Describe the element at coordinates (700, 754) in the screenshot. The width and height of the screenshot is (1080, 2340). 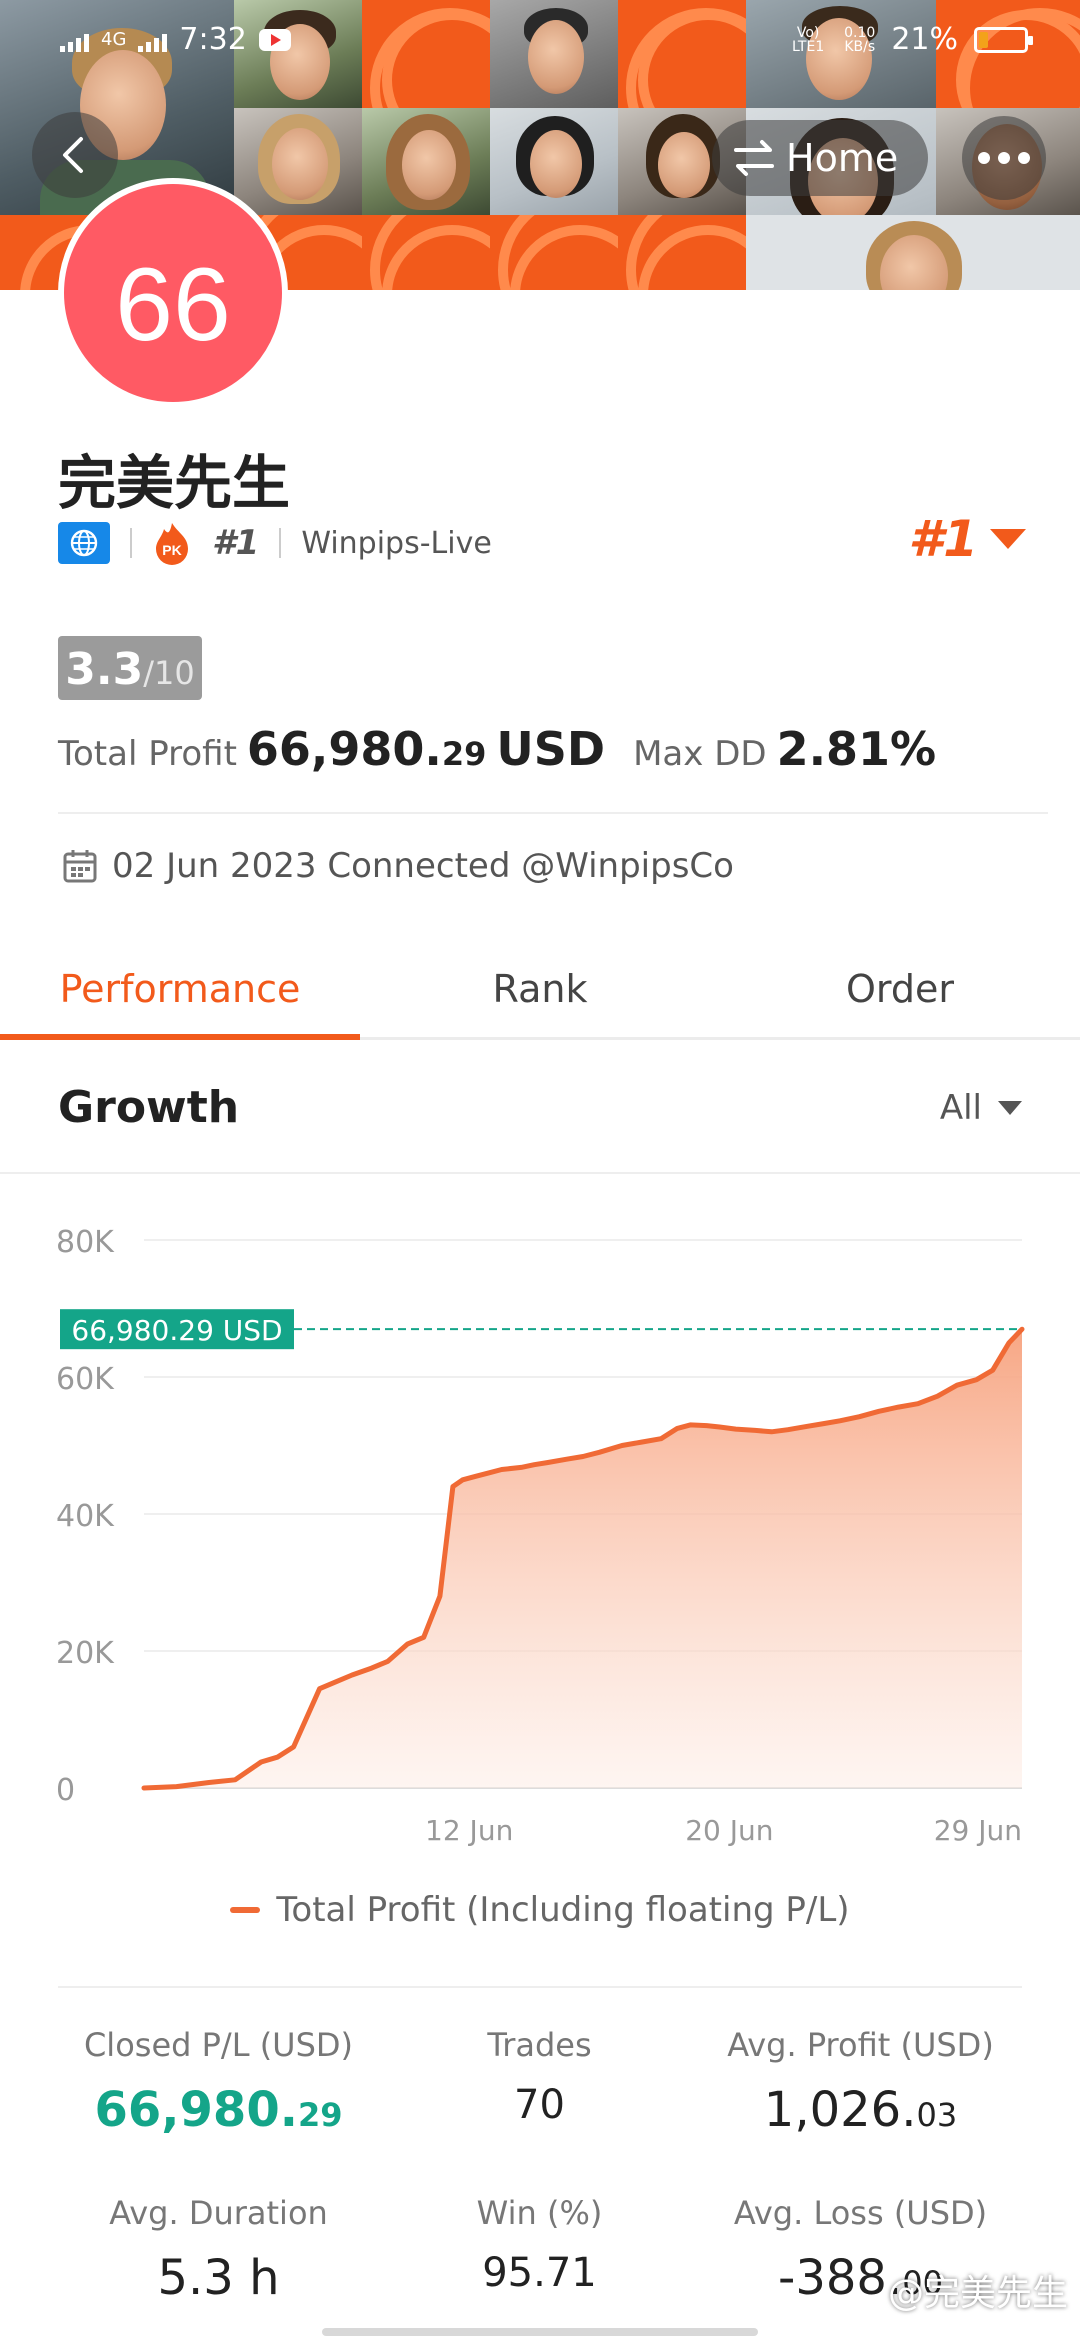
I see `max-dd-label: Max DD` at that location.